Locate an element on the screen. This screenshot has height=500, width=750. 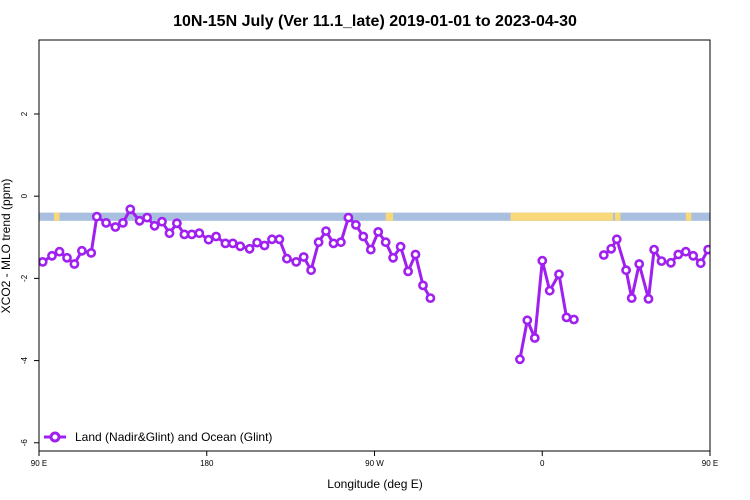
series-line is located at coordinates (546, 309).